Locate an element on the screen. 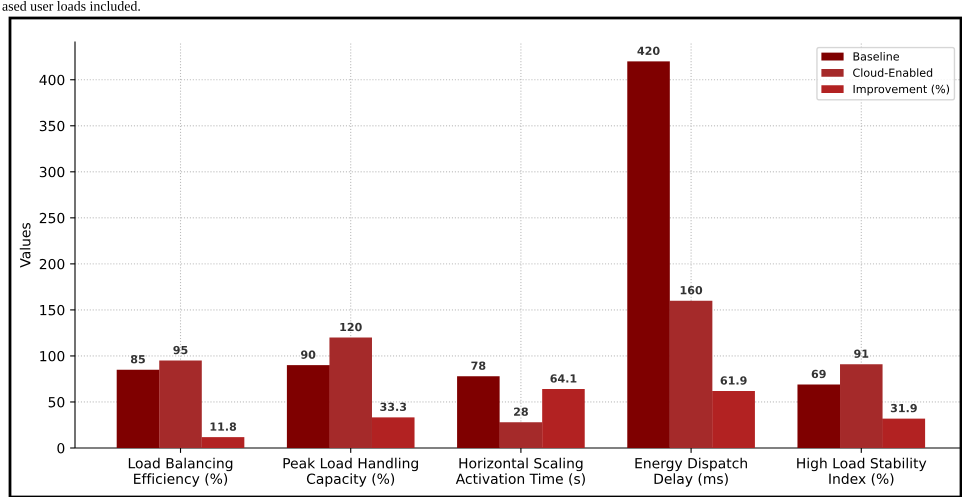  x-tick-label: Energy Dispatch Delay (ms) is located at coordinates (691, 472).